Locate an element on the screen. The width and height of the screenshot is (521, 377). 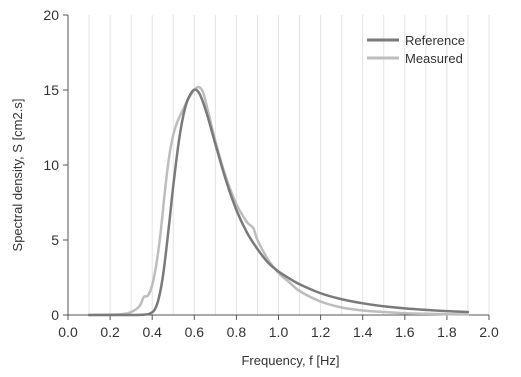
y-tick-label: 0 is located at coordinates (55, 315).